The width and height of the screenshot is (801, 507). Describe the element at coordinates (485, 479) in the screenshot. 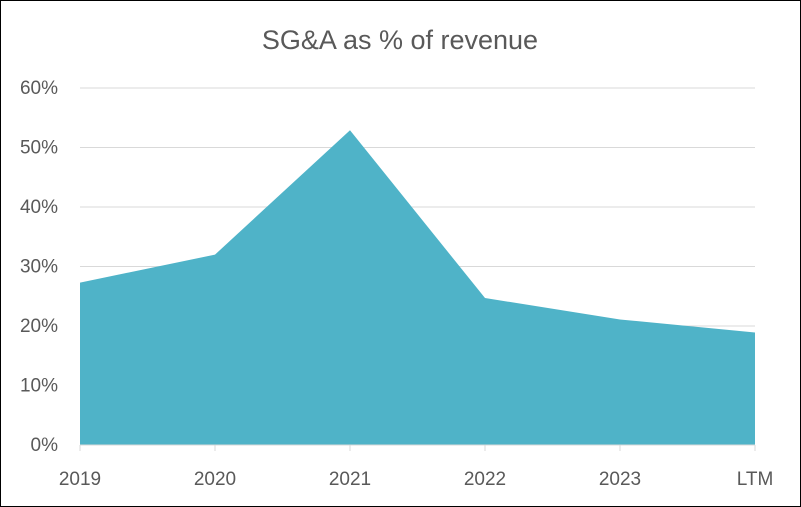

I see `x-tick-label: 2022` at that location.